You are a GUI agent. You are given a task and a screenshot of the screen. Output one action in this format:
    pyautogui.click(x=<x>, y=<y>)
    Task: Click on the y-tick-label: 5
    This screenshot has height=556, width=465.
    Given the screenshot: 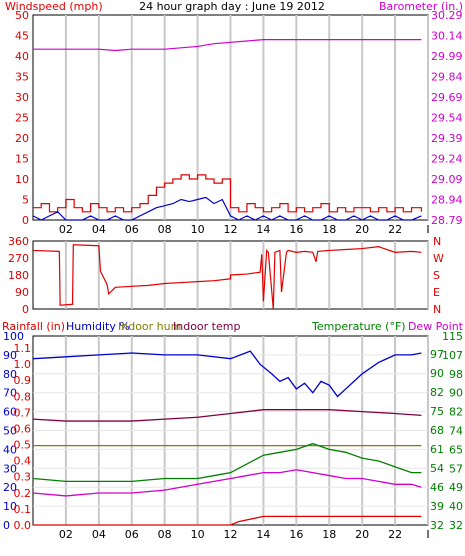 What is the action you would take?
    pyautogui.click(x=25, y=200)
    